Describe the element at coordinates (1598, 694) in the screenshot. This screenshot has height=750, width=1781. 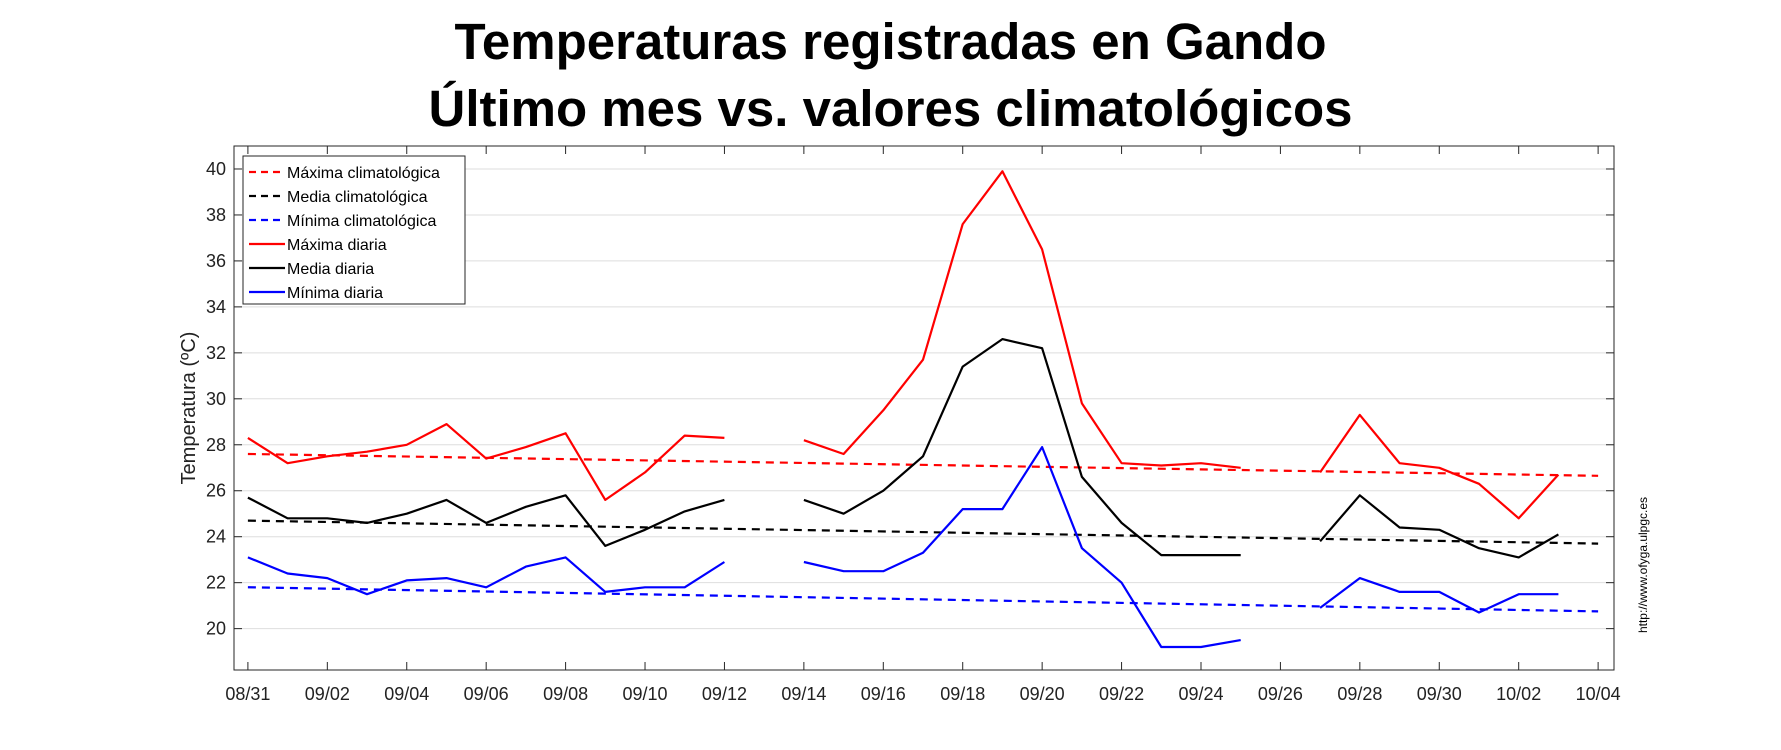
I see `x-tick-label: 10/04` at that location.